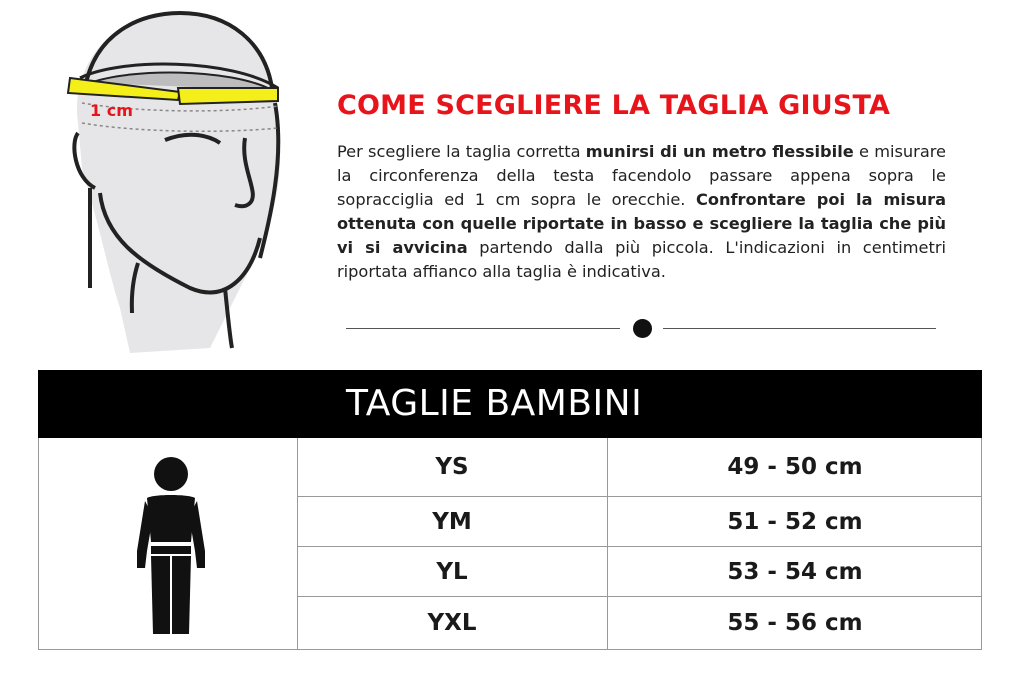  Describe the element at coordinates (171, 545) in the screenshot. I see `child-silhouette-icon` at that location.